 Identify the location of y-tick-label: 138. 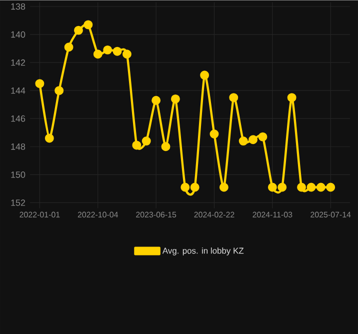
(18, 6).